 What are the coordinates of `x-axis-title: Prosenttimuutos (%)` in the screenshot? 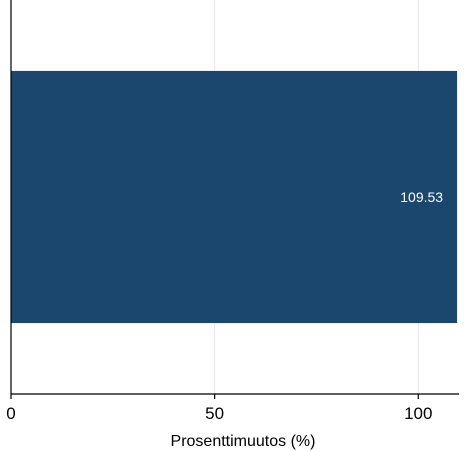 It's located at (243, 441).